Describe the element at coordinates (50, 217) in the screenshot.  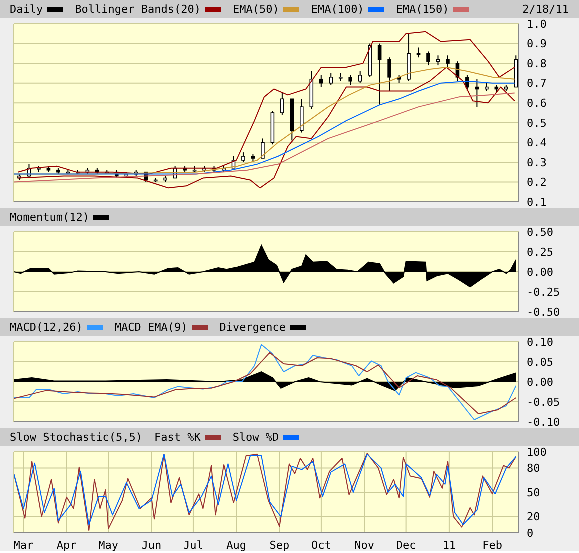
I see `legend-label: Momentum(12)` at that location.